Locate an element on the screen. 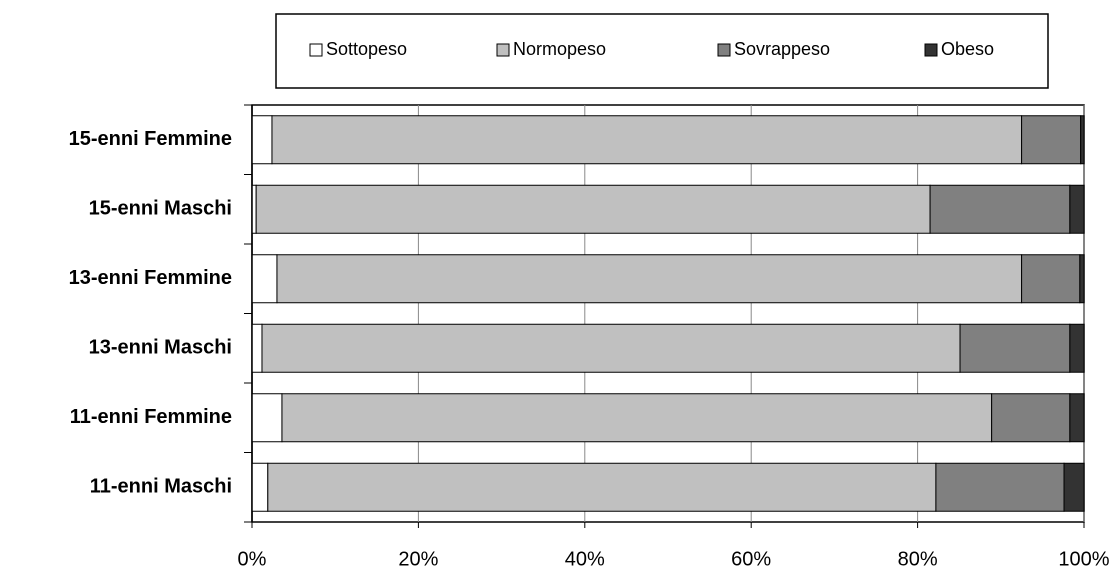  x-tick-label: 20% is located at coordinates (418, 559).